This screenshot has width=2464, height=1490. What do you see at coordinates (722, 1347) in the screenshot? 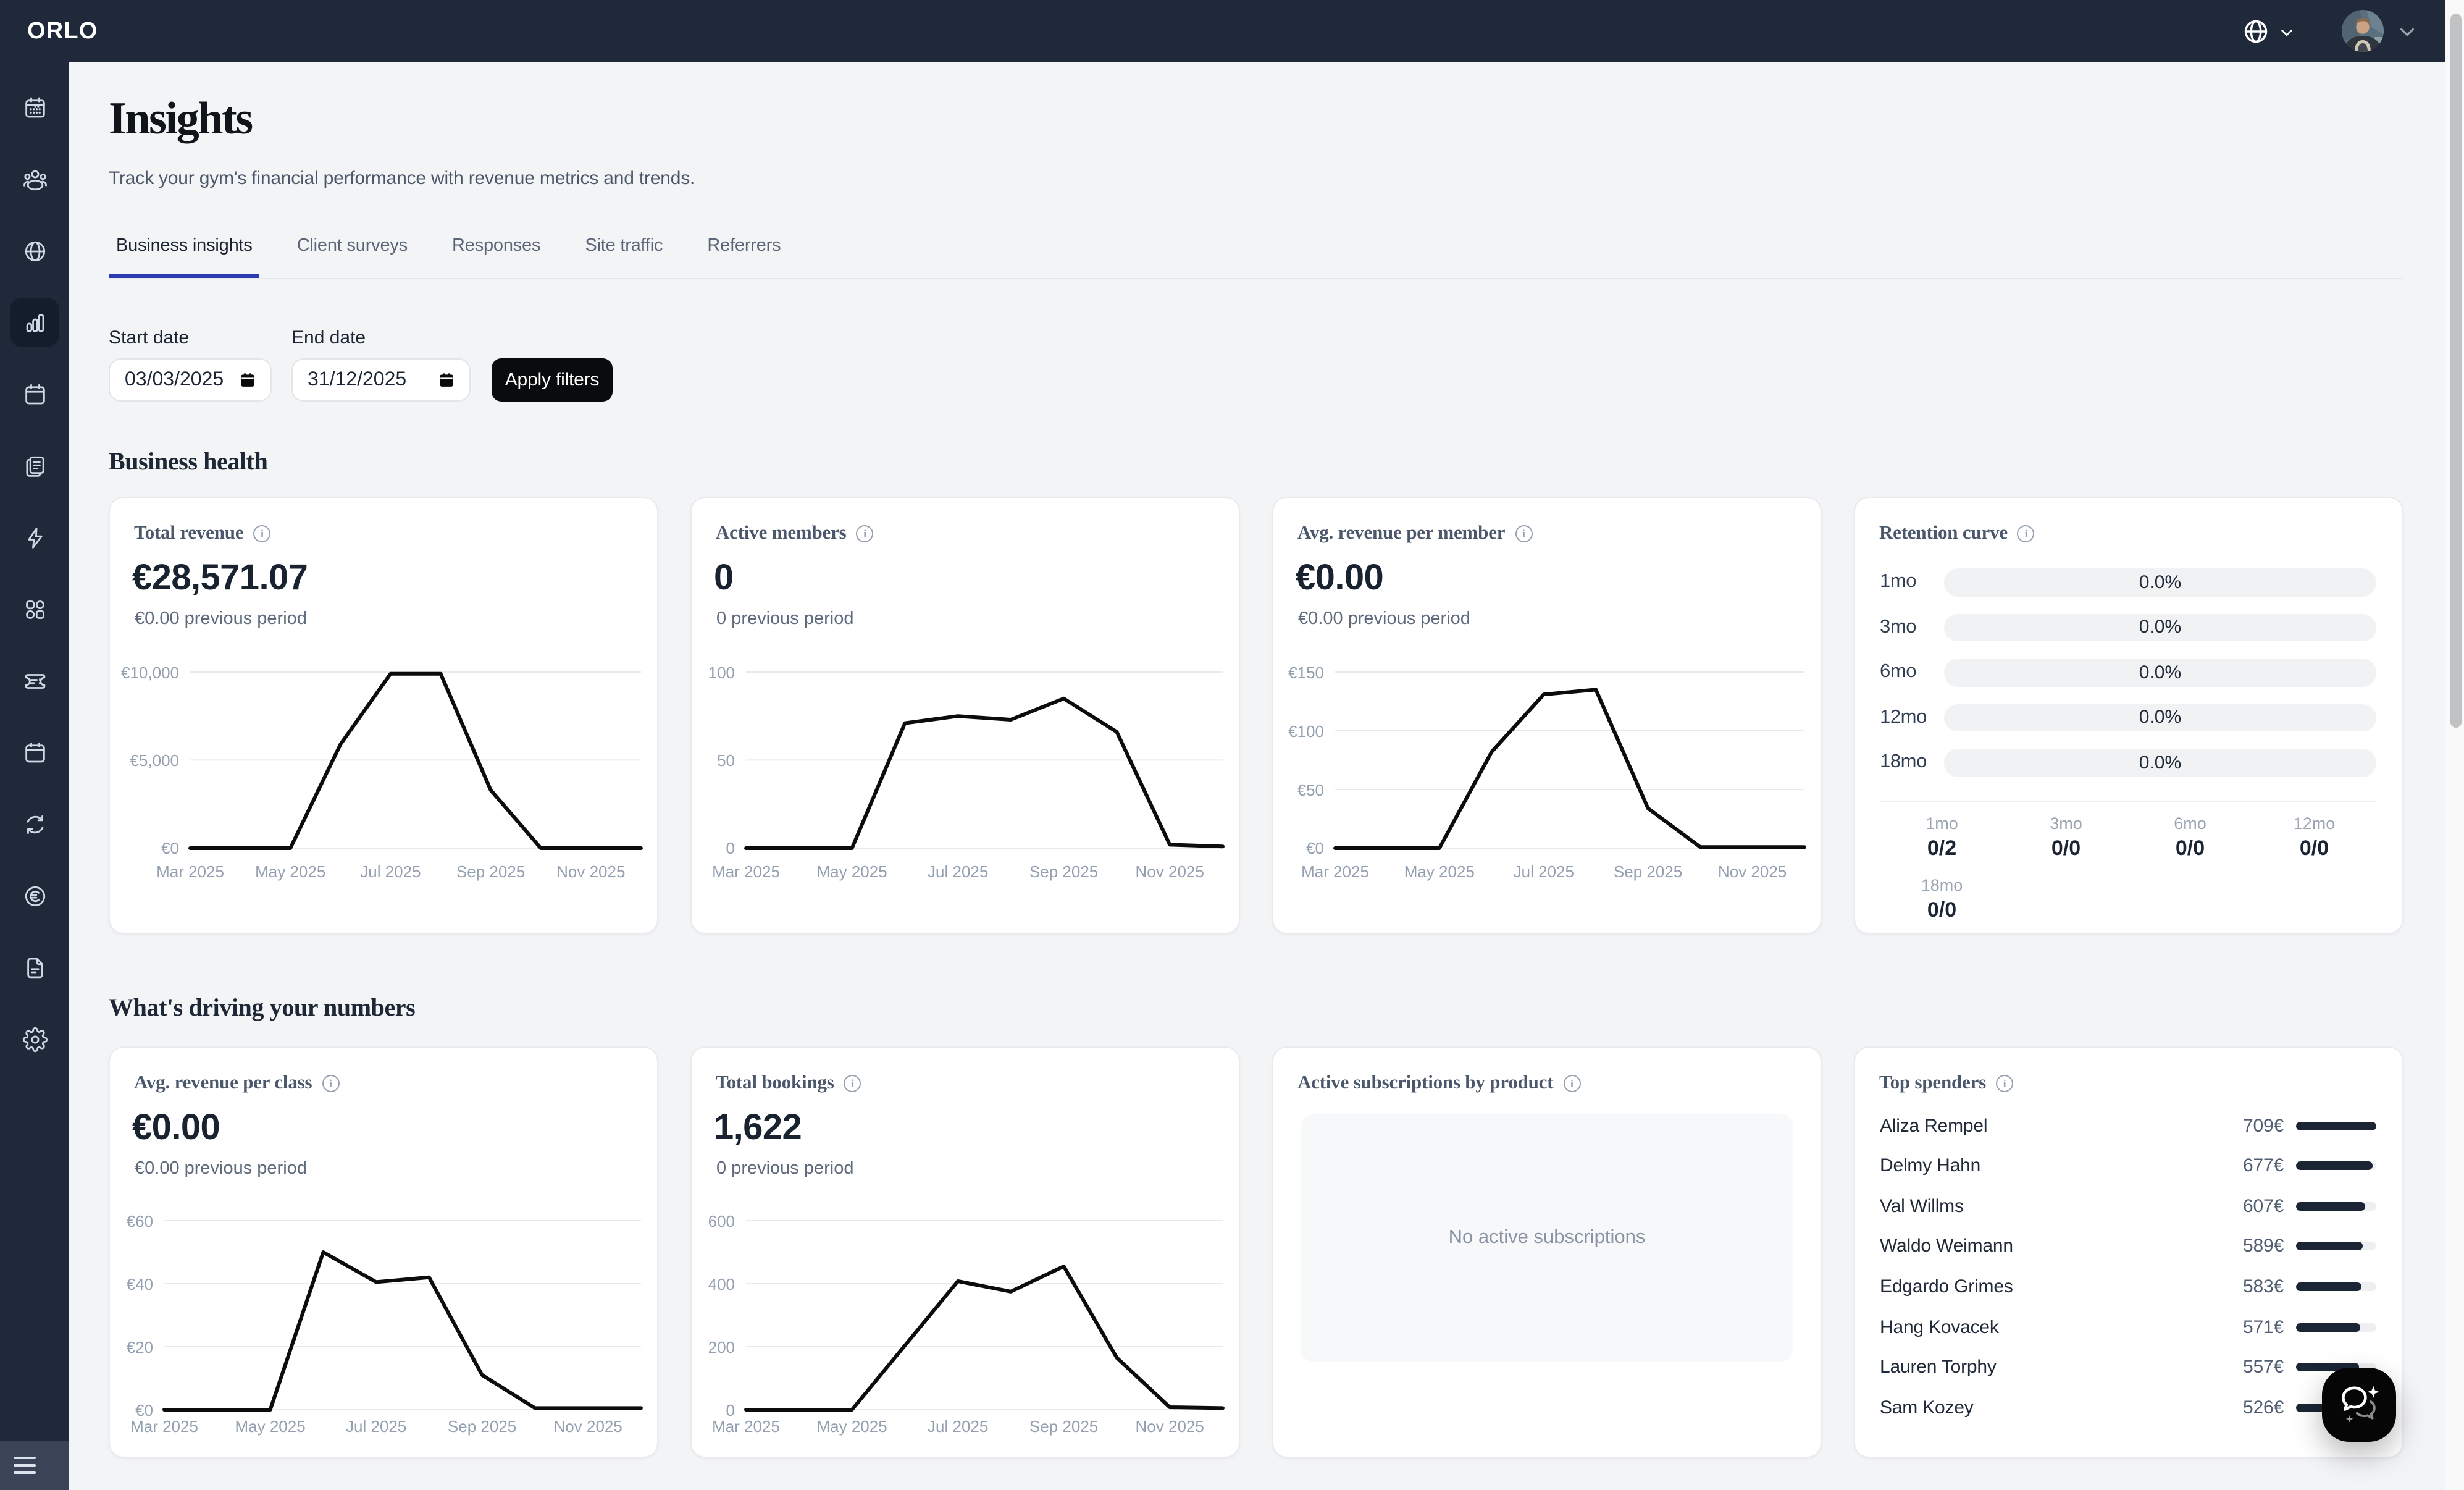
I see `svg-text: 200` at bounding box center [722, 1347].